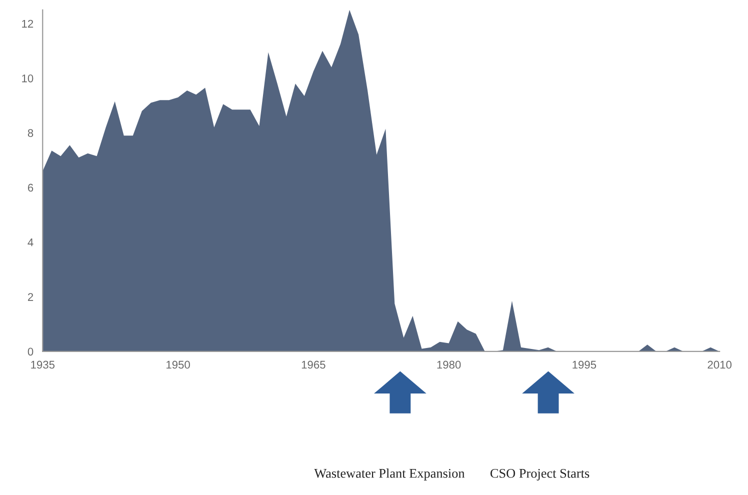 The width and height of the screenshot is (748, 495). Describe the element at coordinates (31, 133) in the screenshot. I see `y-tick-label: 8` at that location.